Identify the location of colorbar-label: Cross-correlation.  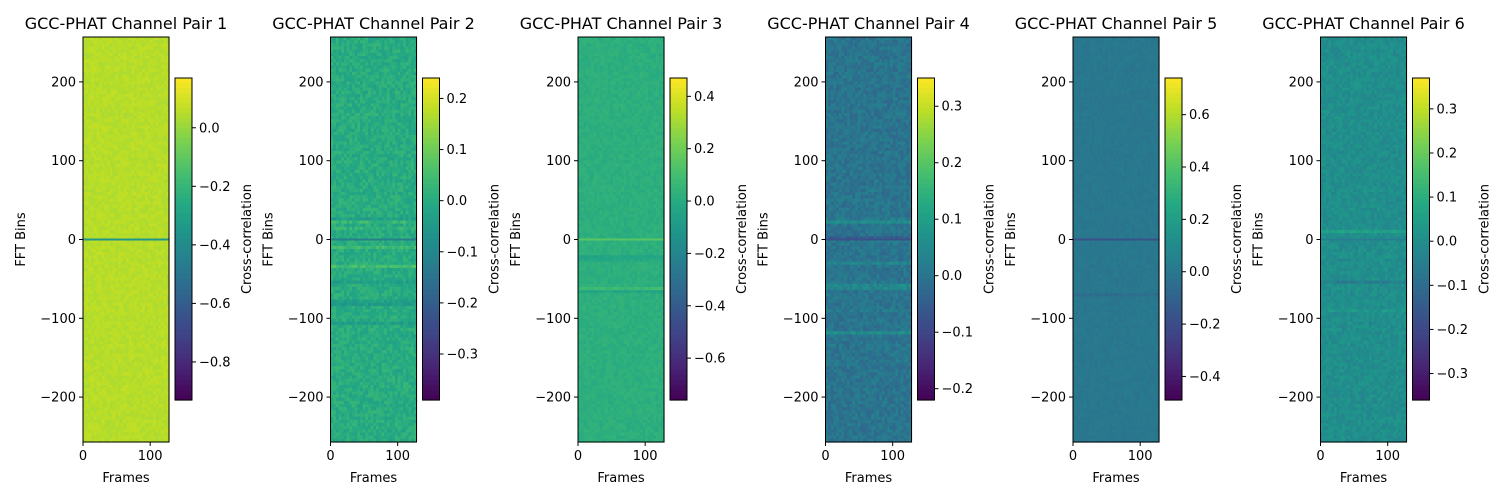
(247, 239).